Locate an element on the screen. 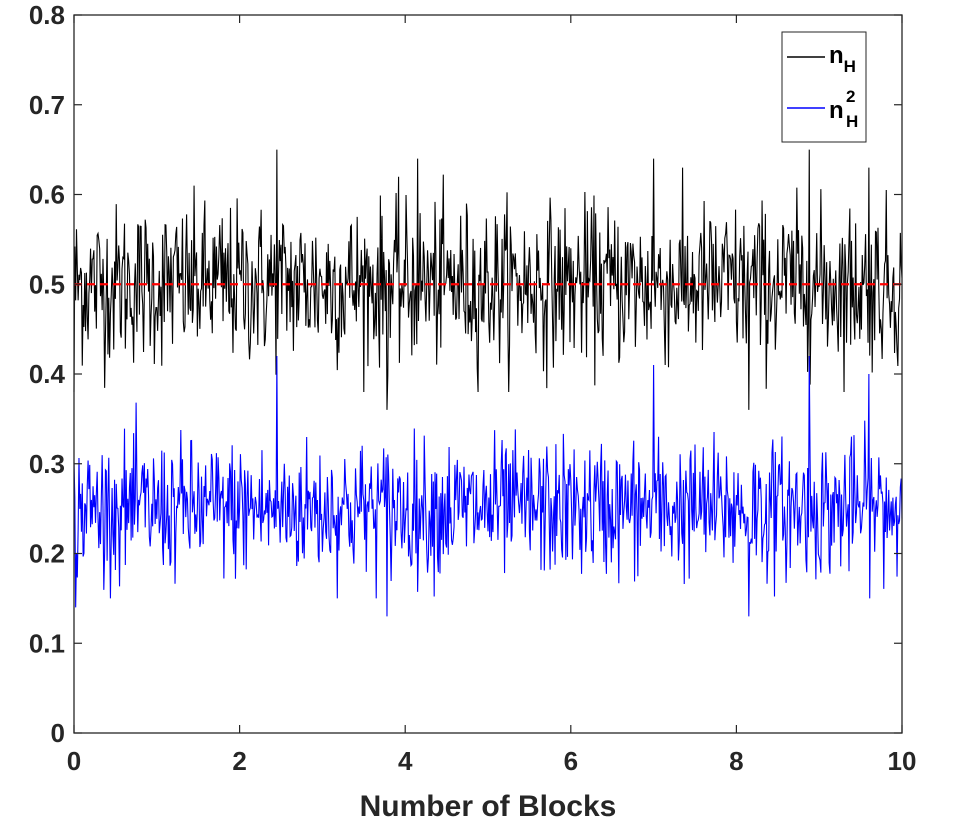  y-tick-label: 0.1 is located at coordinates (47, 643).